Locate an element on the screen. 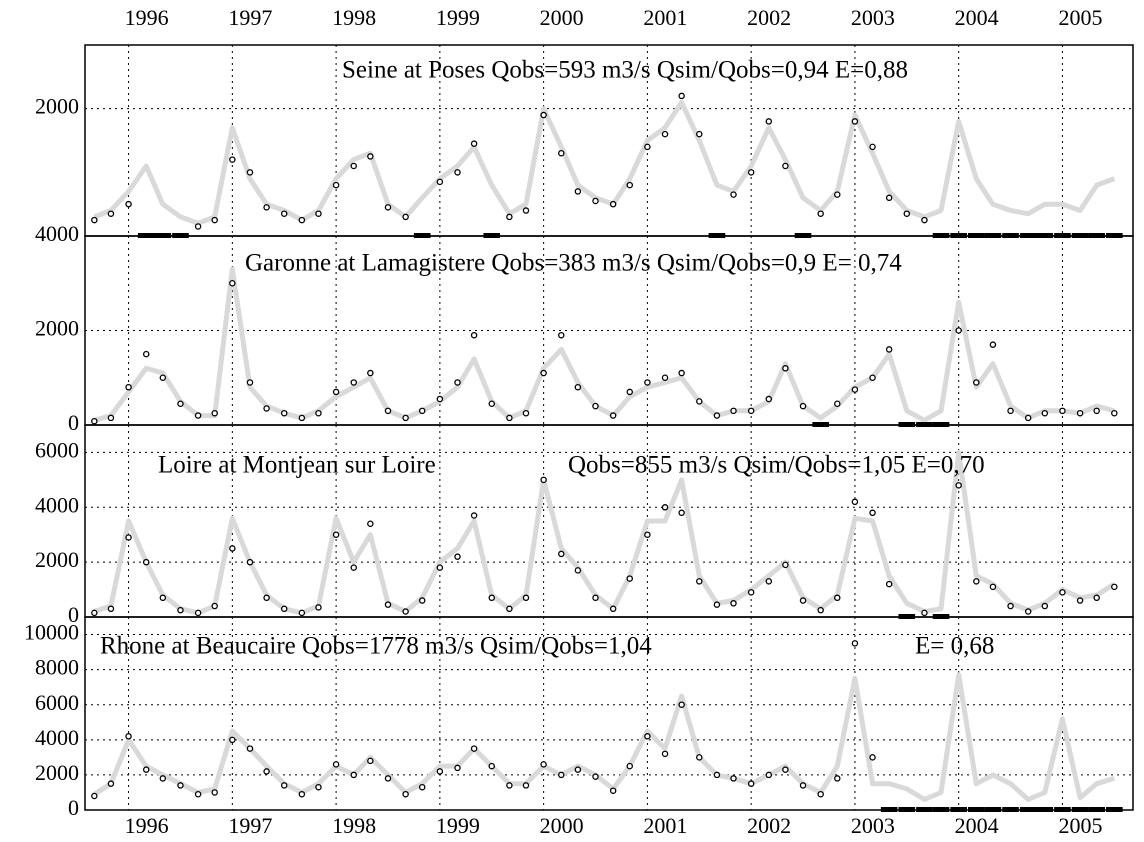 The image size is (1144, 842). annotation: Loire at Montjean sur Loire is located at coordinates (297, 465).